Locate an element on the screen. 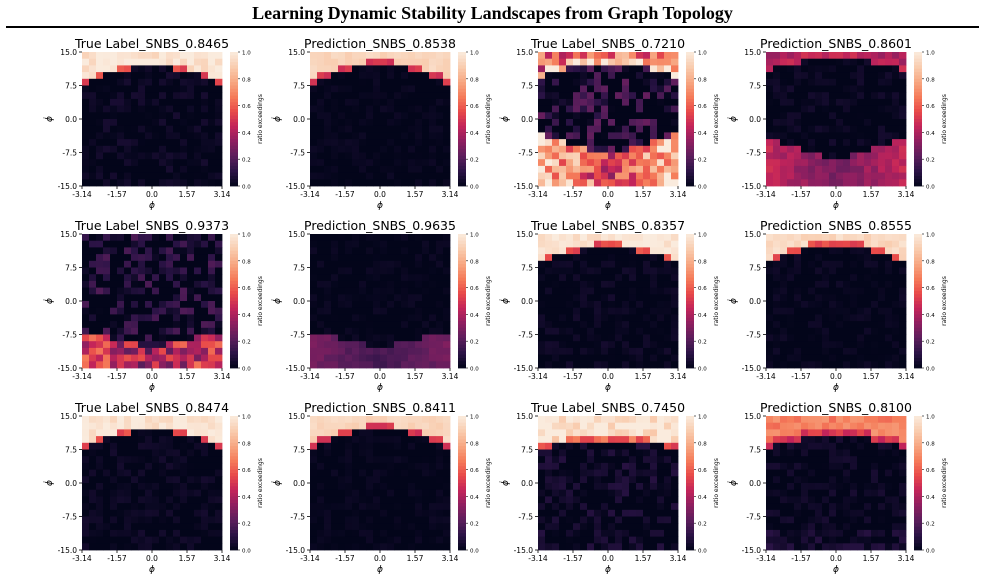  x-tick-label: -3.14 is located at coordinates (538, 194).